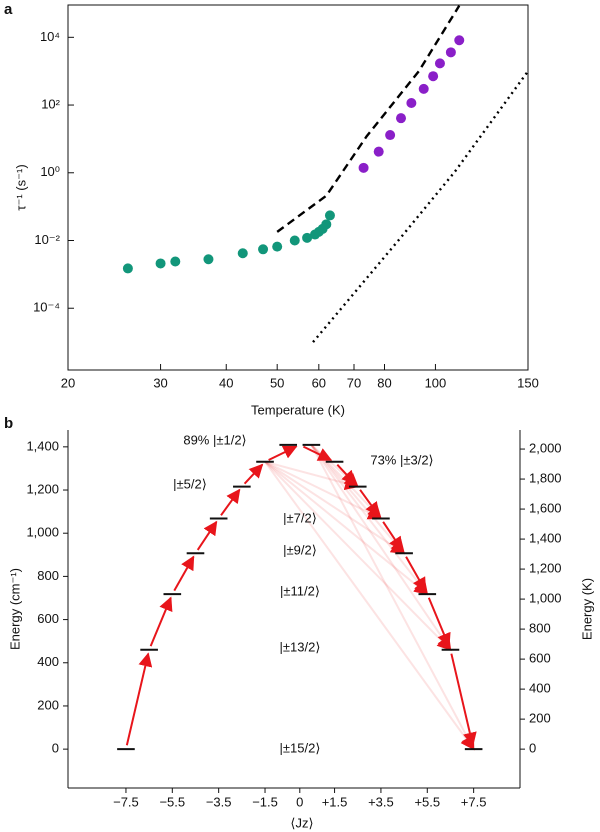 The image size is (600, 832). What do you see at coordinates (226, 382) in the screenshot?
I see `x-tick-label: 40` at bounding box center [226, 382].